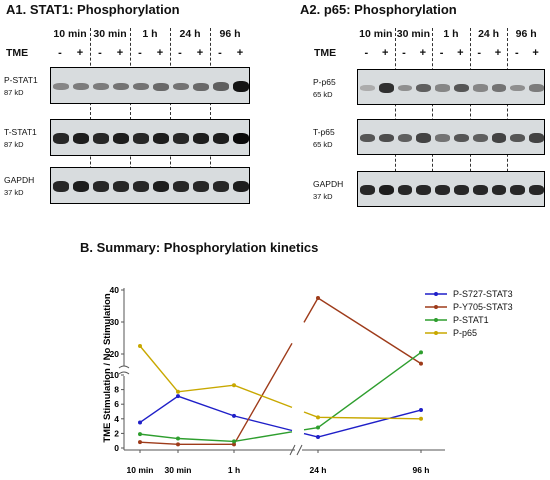  I want to click on x-tick-label: 10 min, so click(140, 470).